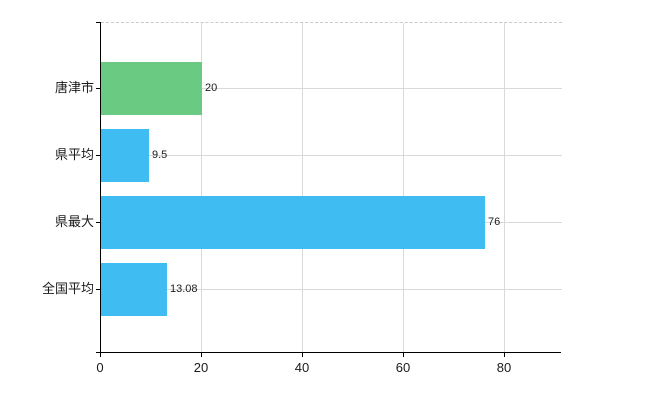 The image size is (650, 400). I want to click on bar-唐津市, so click(151, 88).